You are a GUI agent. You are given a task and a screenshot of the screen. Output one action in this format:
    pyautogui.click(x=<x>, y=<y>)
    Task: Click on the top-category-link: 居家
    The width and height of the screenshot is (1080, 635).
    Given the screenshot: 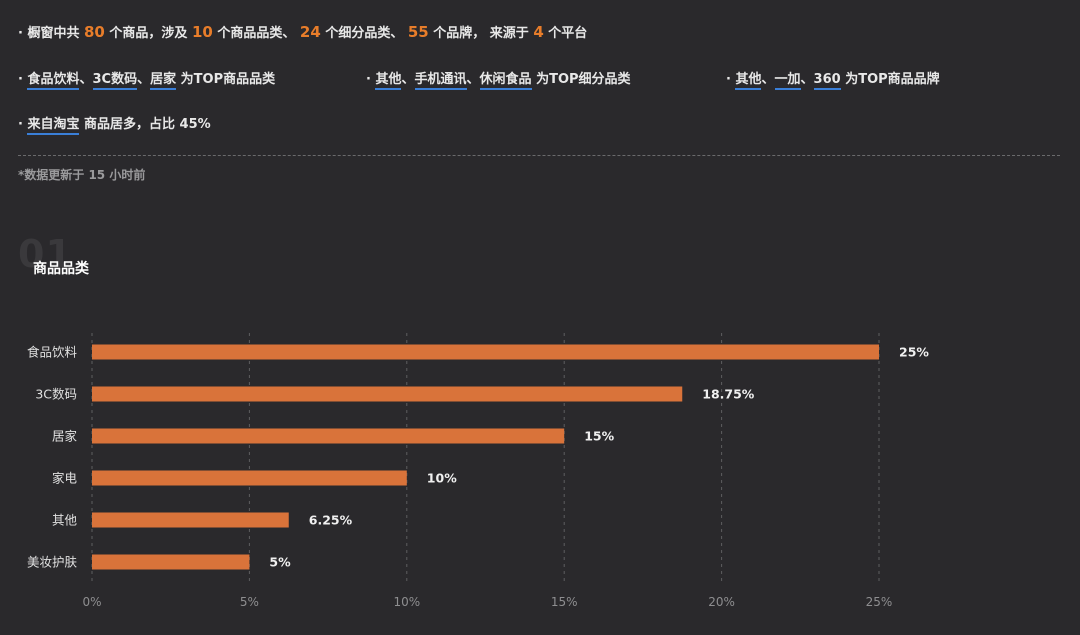 What is the action you would take?
    pyautogui.click(x=163, y=81)
    